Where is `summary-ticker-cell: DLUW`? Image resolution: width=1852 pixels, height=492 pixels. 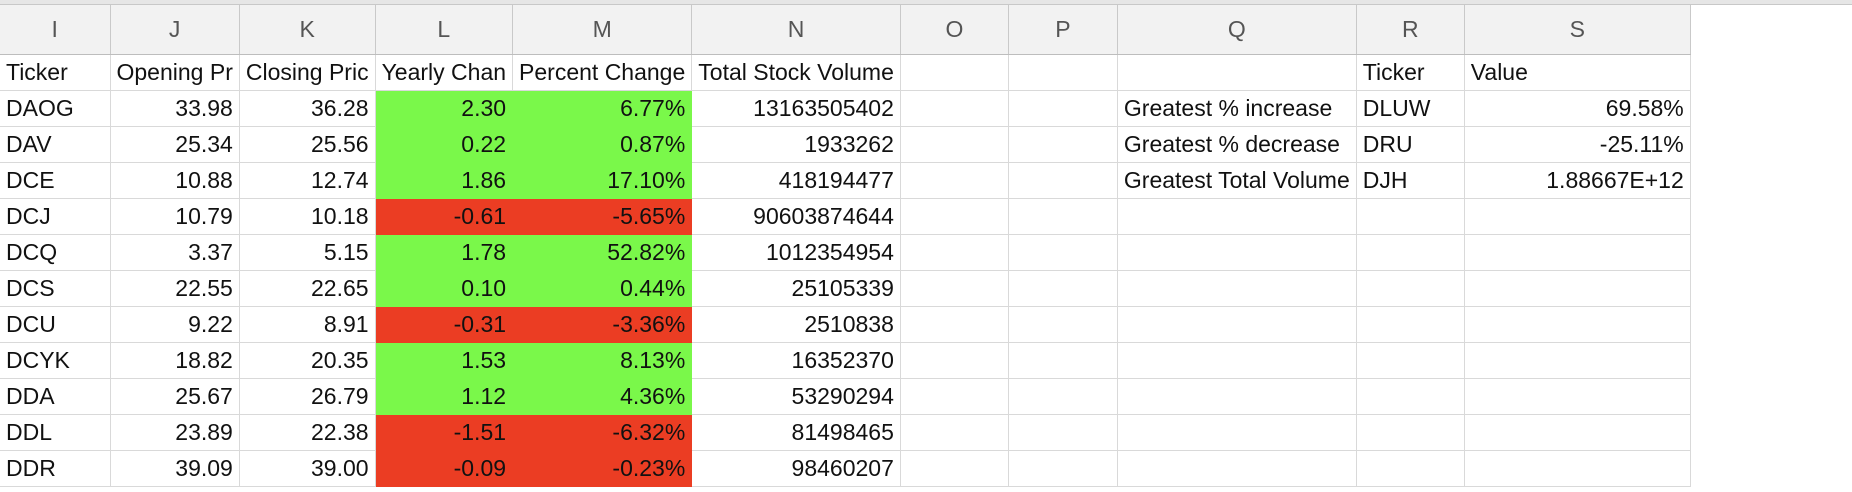
summary-ticker-cell: DLUW is located at coordinates (1410, 108).